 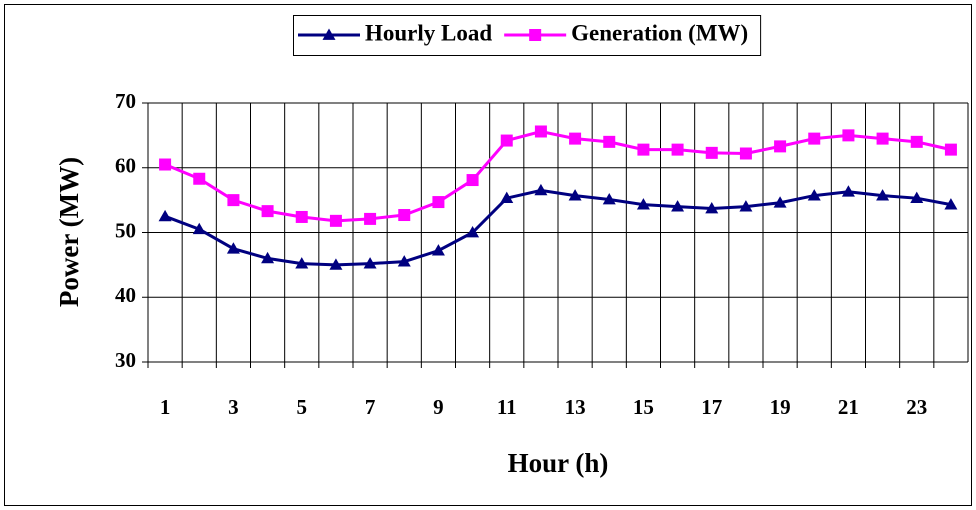 What do you see at coordinates (558, 227) in the screenshot?
I see `series-line` at bounding box center [558, 227].